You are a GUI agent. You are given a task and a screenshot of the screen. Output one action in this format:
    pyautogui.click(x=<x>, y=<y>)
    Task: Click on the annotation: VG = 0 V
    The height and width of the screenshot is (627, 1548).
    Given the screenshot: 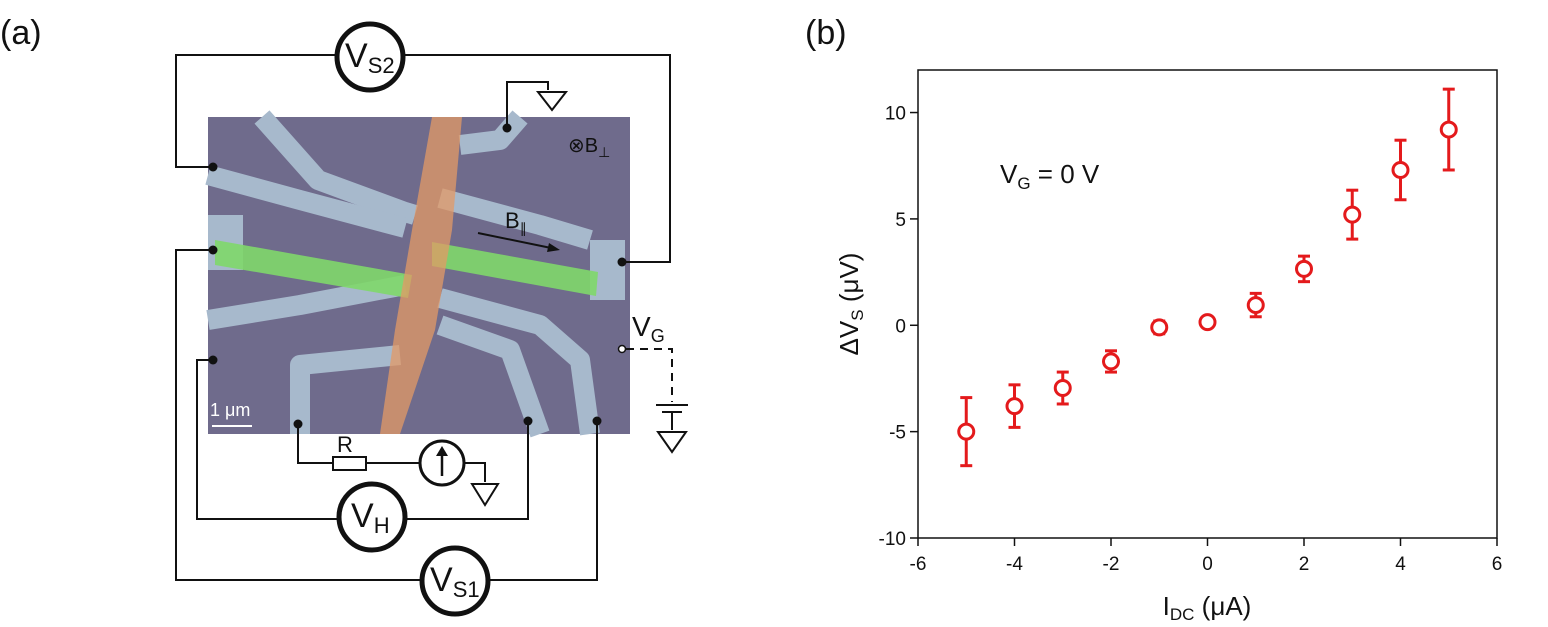 What is the action you would take?
    pyautogui.click(x=1050, y=176)
    